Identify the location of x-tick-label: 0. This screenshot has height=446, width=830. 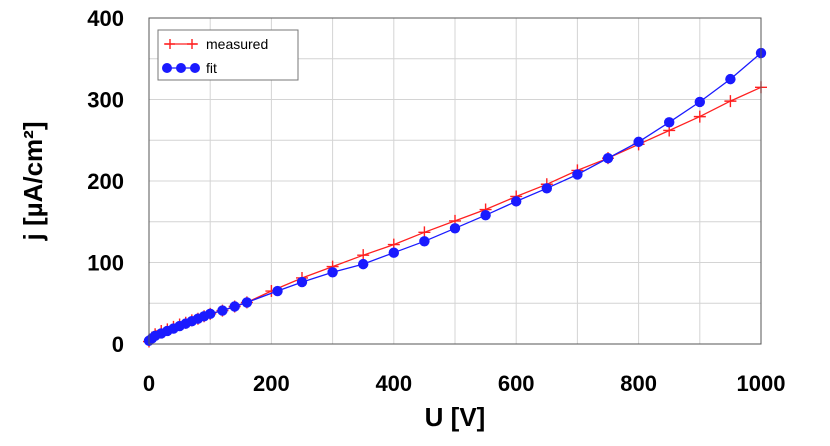
(149, 383).